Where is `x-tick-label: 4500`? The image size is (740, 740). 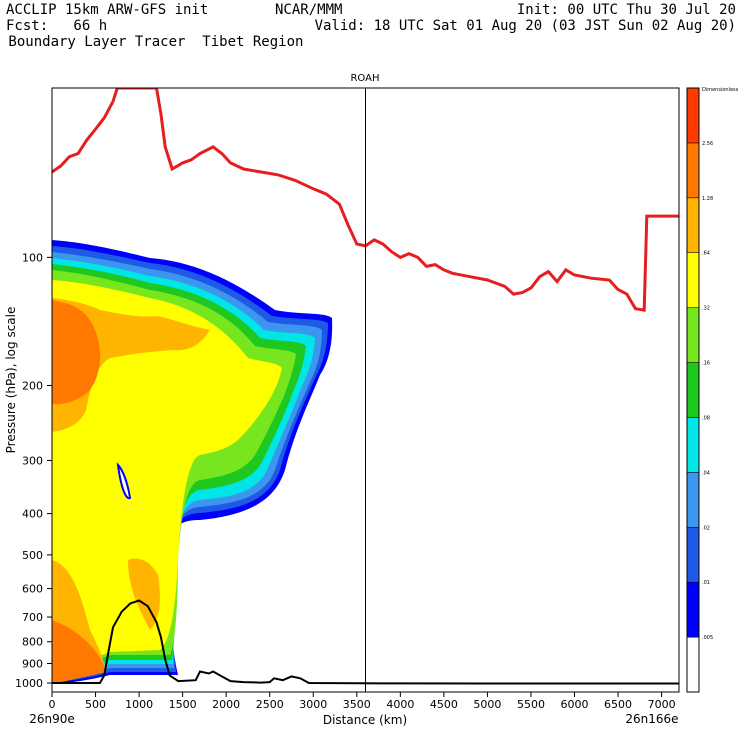
x-tick-label: 4500 is located at coordinates (444, 704).